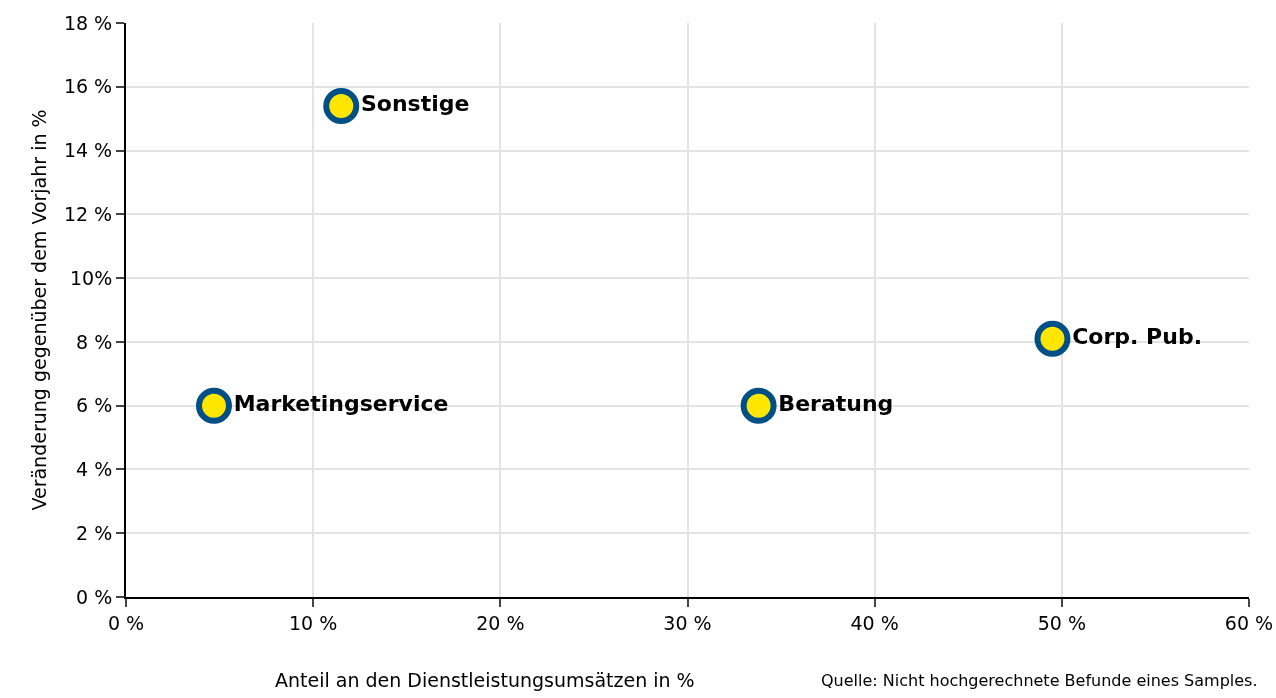 This screenshot has width=1276, height=698. I want to click on y-tick-label: 0 %, so click(94, 596).